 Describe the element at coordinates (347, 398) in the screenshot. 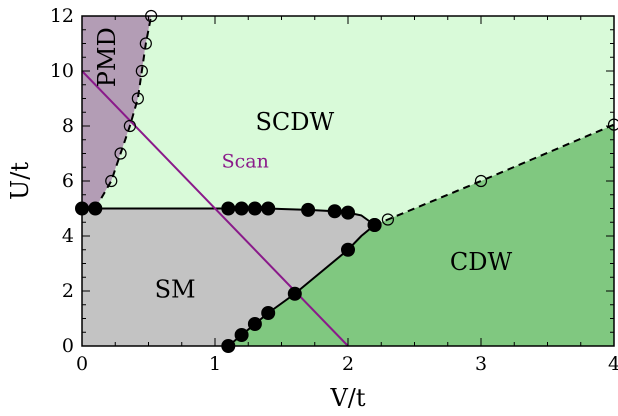

I see `x-axis-label: V/t` at that location.